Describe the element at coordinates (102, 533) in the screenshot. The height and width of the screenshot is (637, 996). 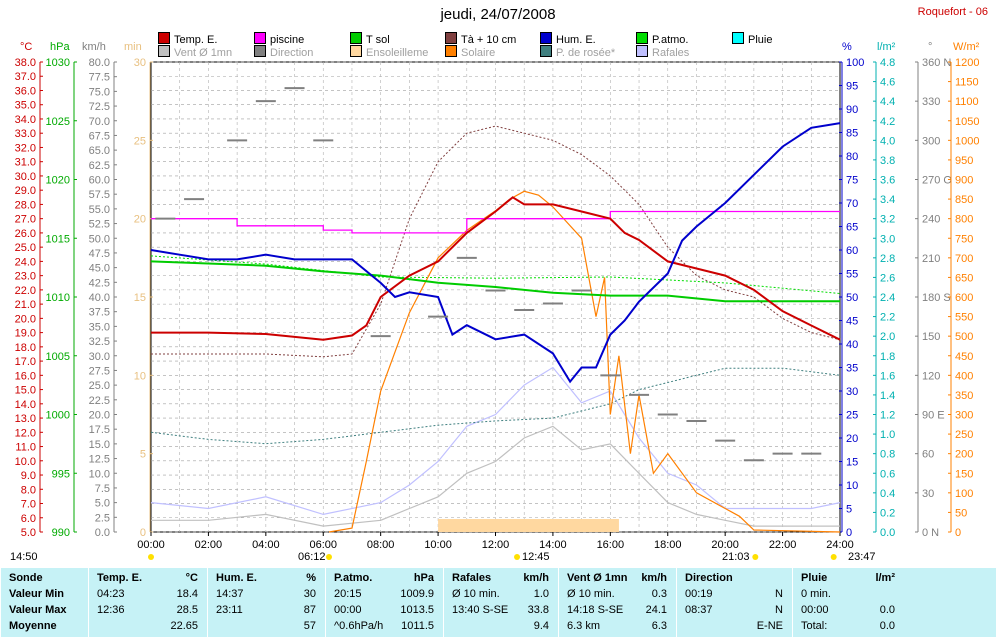
I see `wind-tick-label: 0.0` at that location.